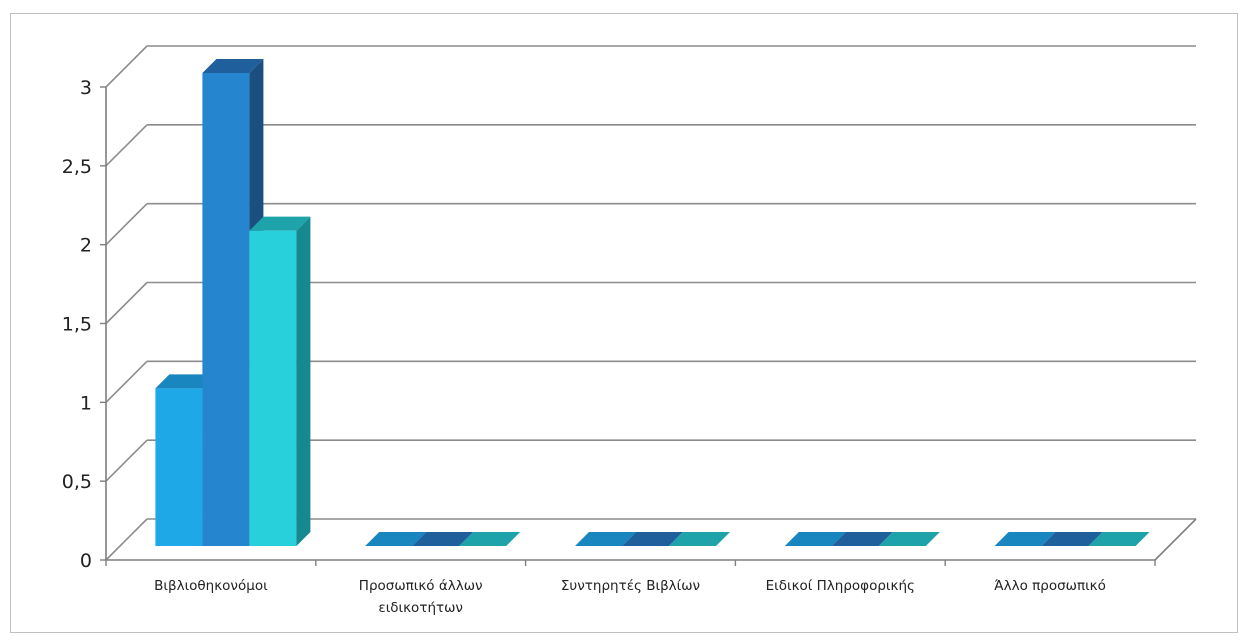 This screenshot has width=1248, height=641. What do you see at coordinates (211, 586) in the screenshot?
I see `x-category-label: Βιβλιοθηκονόμοι` at bounding box center [211, 586].